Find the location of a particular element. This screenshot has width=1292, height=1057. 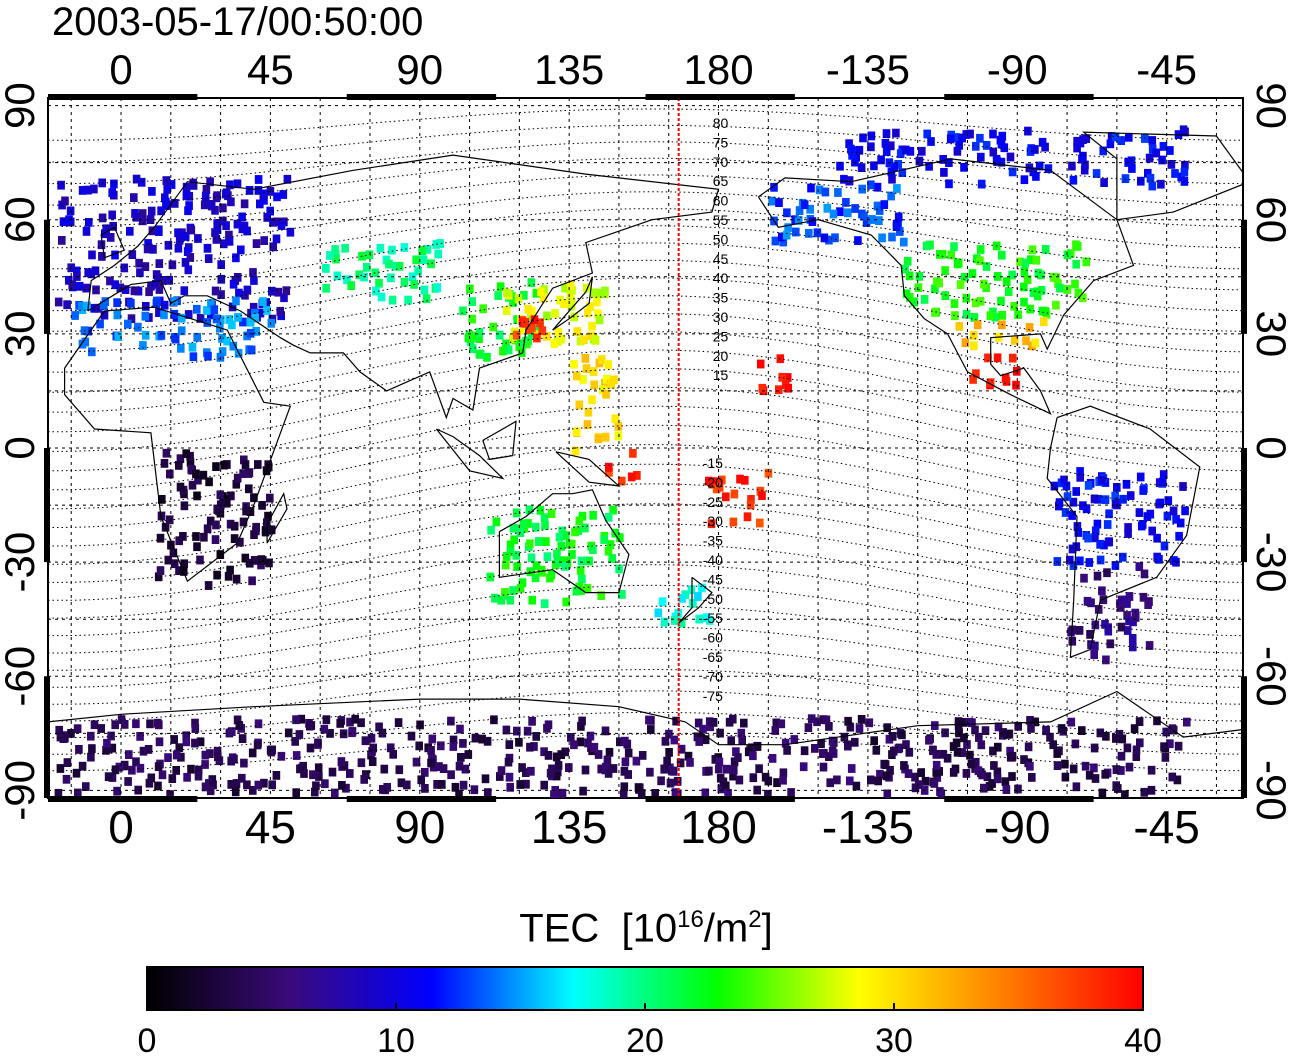

frame-bar-top is located at coordinates (1019, 97).